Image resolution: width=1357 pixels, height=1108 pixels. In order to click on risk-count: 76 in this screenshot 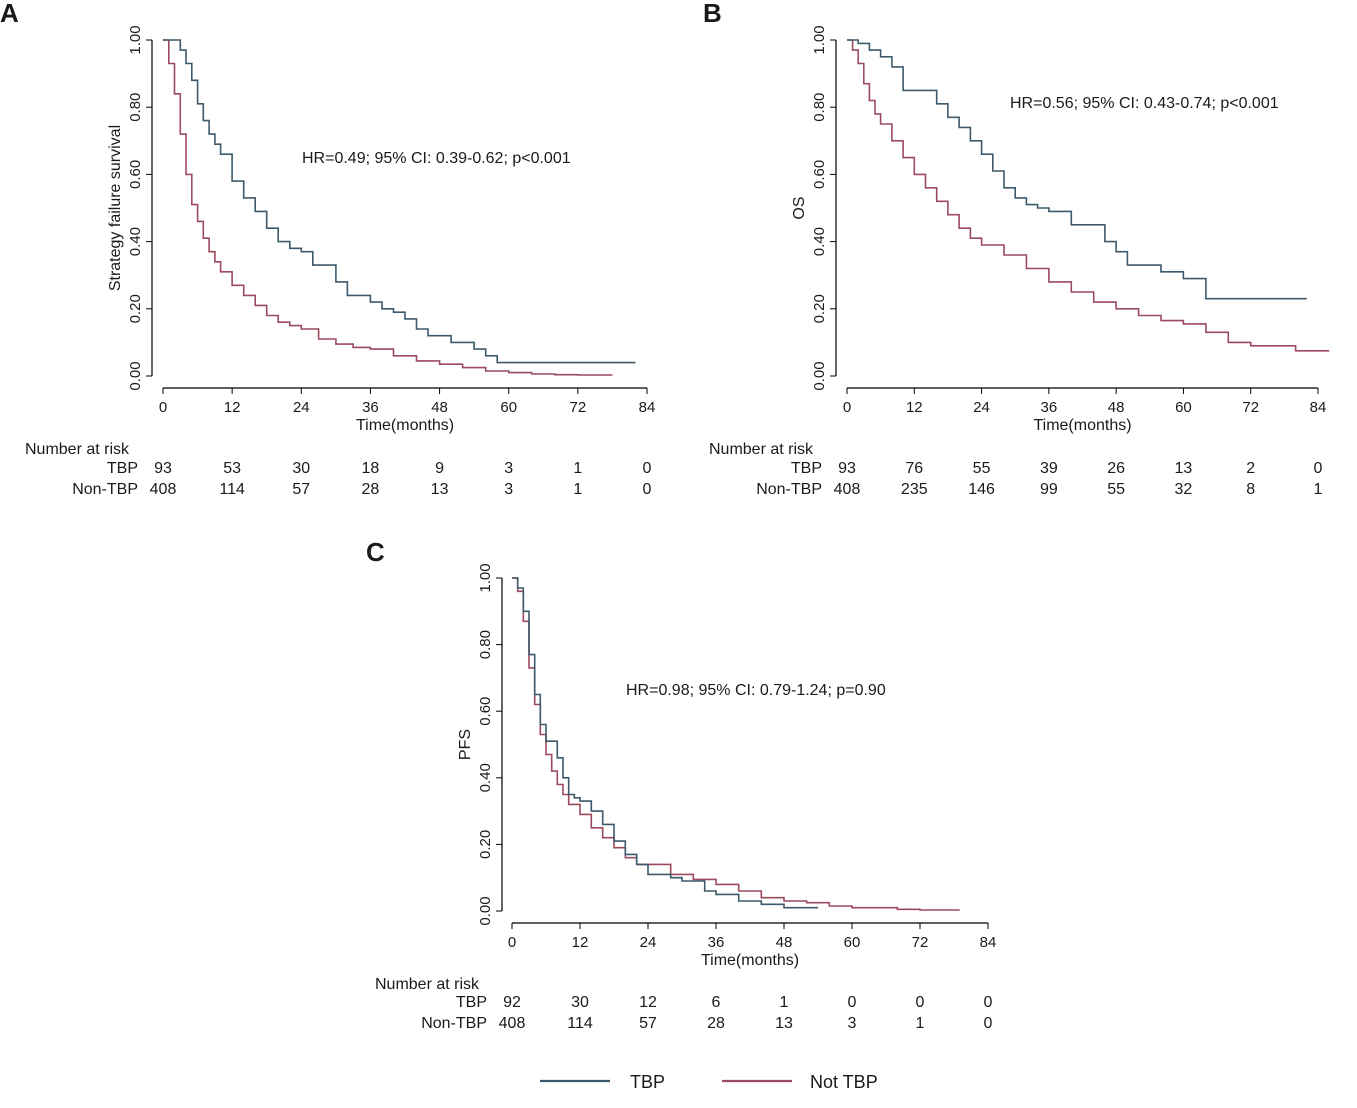, I will do `click(914, 468)`.